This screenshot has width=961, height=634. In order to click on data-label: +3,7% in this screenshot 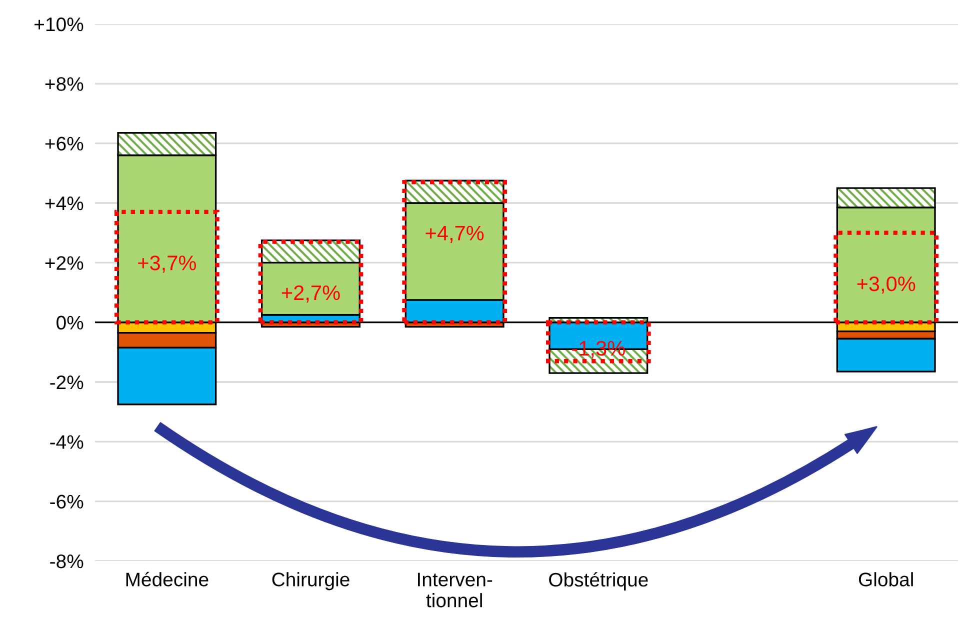, I will do `click(167, 264)`.